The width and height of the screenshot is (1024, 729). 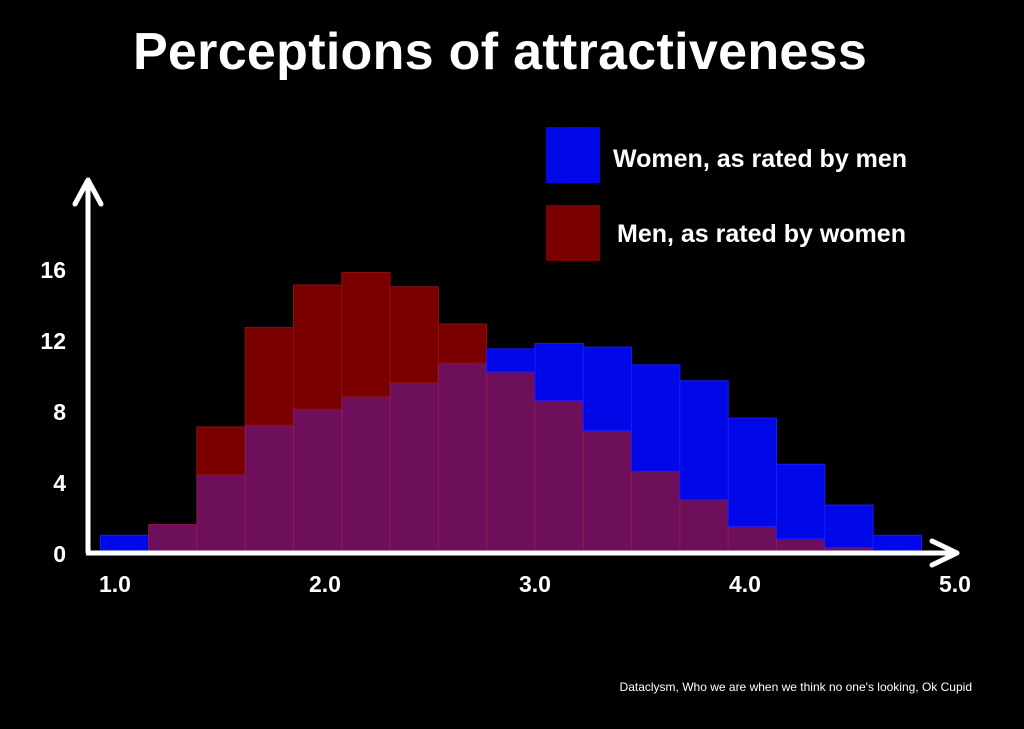 I want to click on x-tick-label: 1.0, so click(x=115, y=584).